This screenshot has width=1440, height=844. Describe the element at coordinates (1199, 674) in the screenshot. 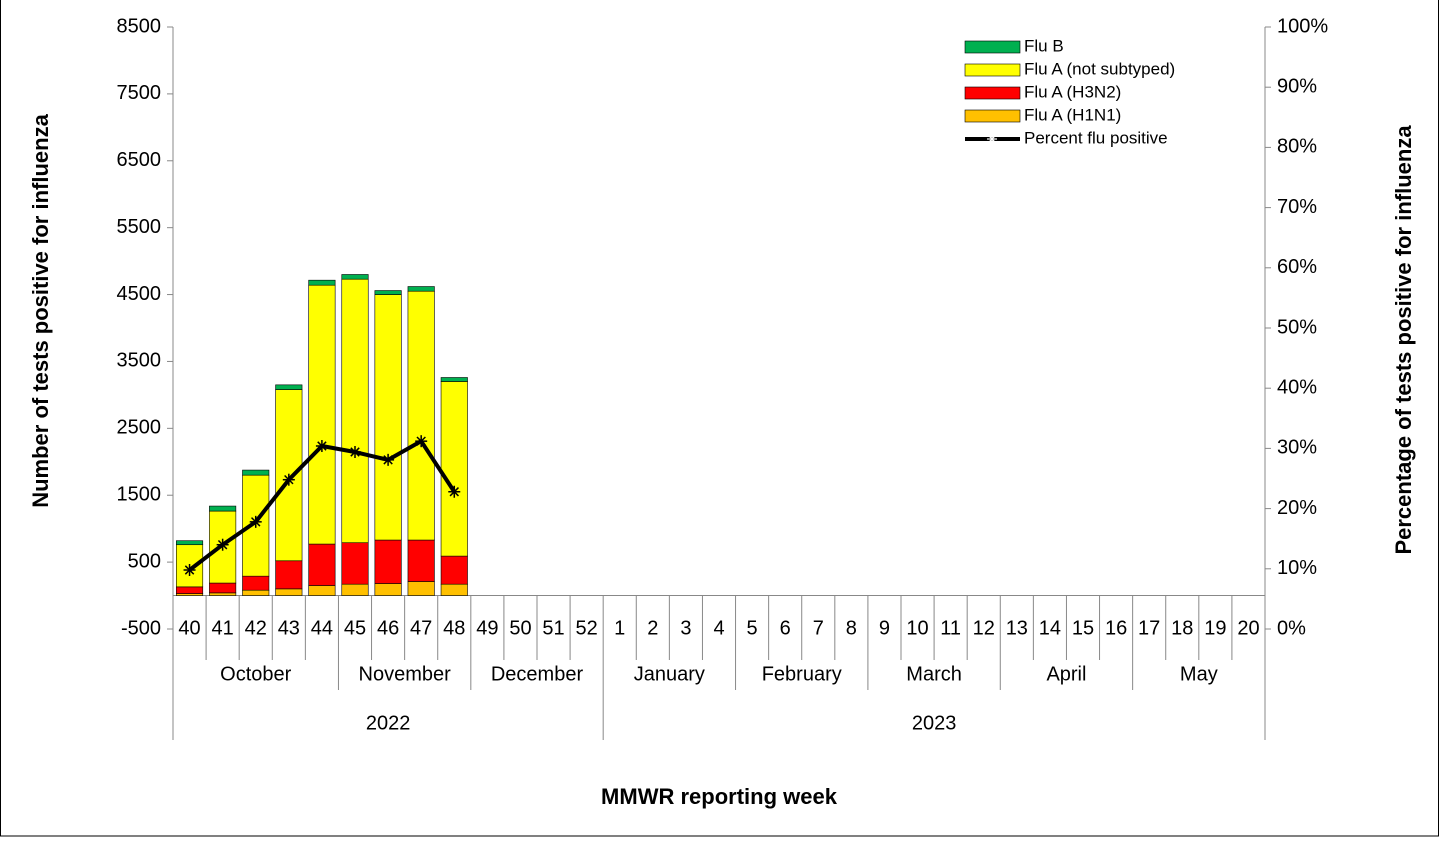

I see `month-label: May` at that location.